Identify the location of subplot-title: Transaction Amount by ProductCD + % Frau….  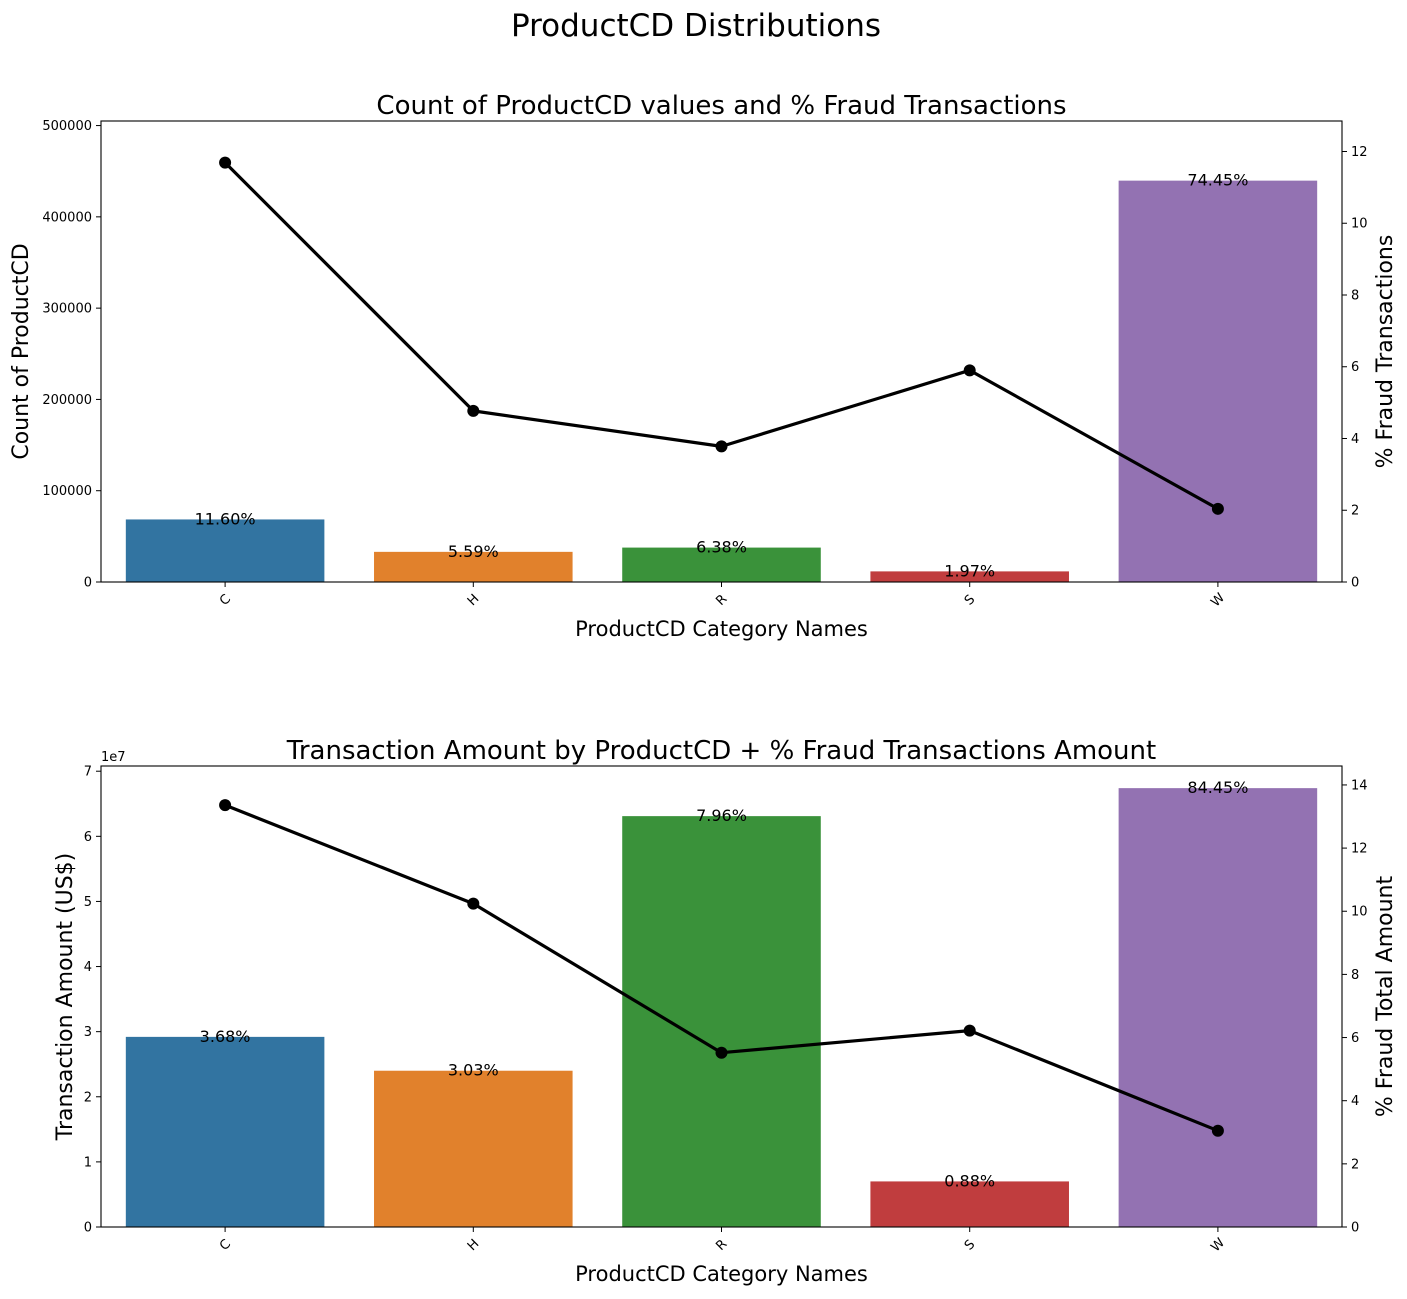
(721, 751).